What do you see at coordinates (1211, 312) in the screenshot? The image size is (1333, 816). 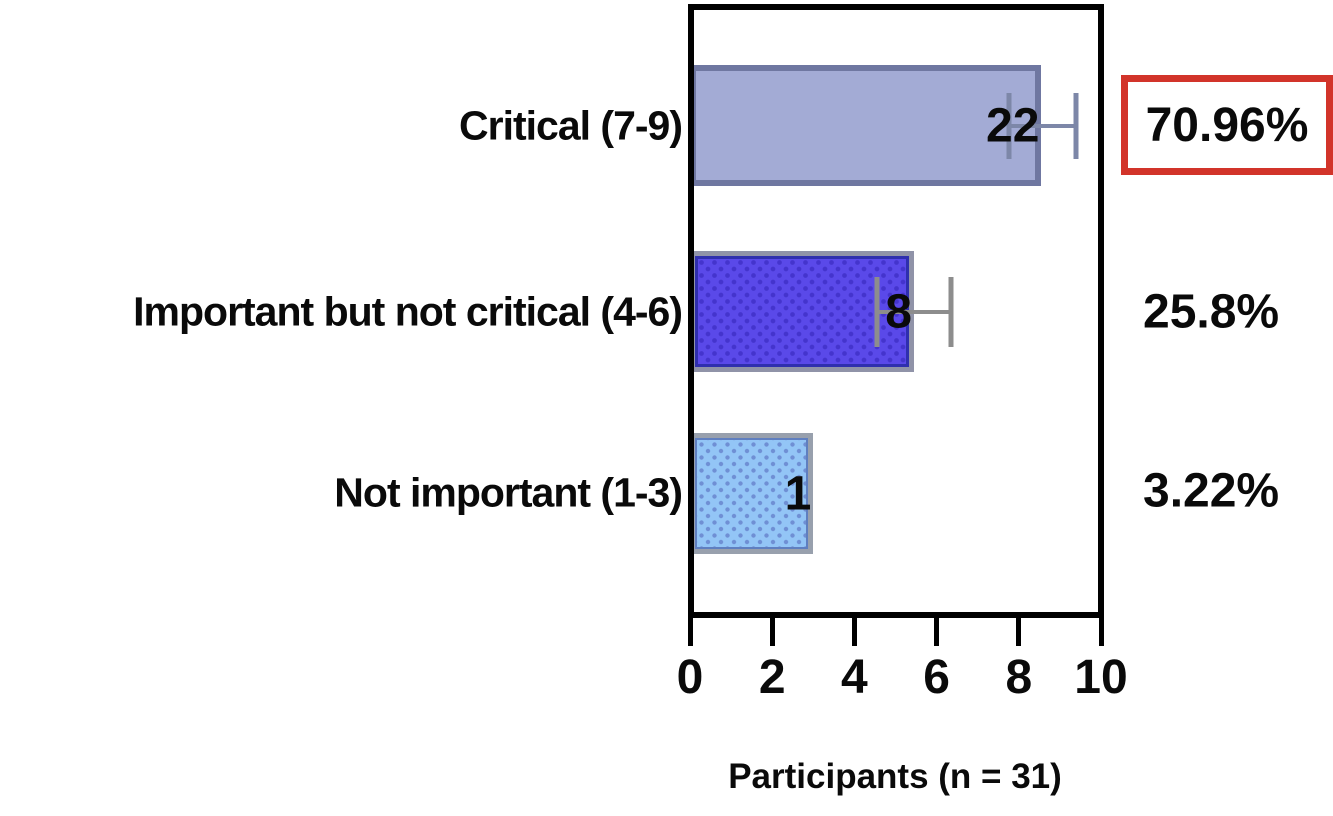 I see `percent-label-important: 25.8%` at bounding box center [1211, 312].